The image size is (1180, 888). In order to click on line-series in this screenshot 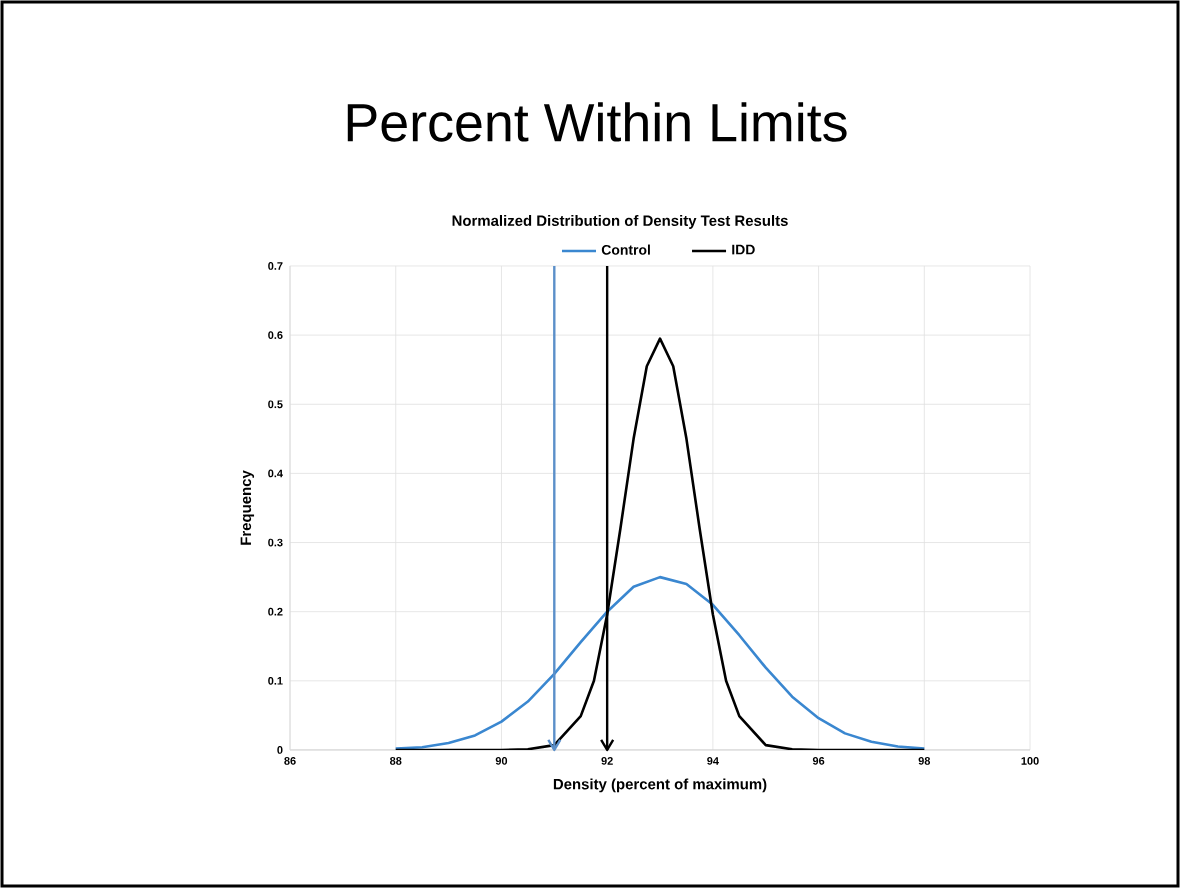, I will do `click(660, 662)`.